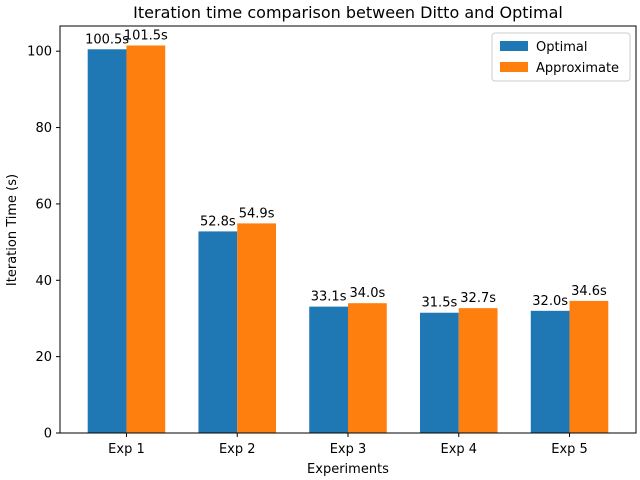 Image resolution: width=640 pixels, height=480 pixels. Describe the element at coordinates (43, 357) in the screenshot. I see `y-tick-label: 20` at that location.